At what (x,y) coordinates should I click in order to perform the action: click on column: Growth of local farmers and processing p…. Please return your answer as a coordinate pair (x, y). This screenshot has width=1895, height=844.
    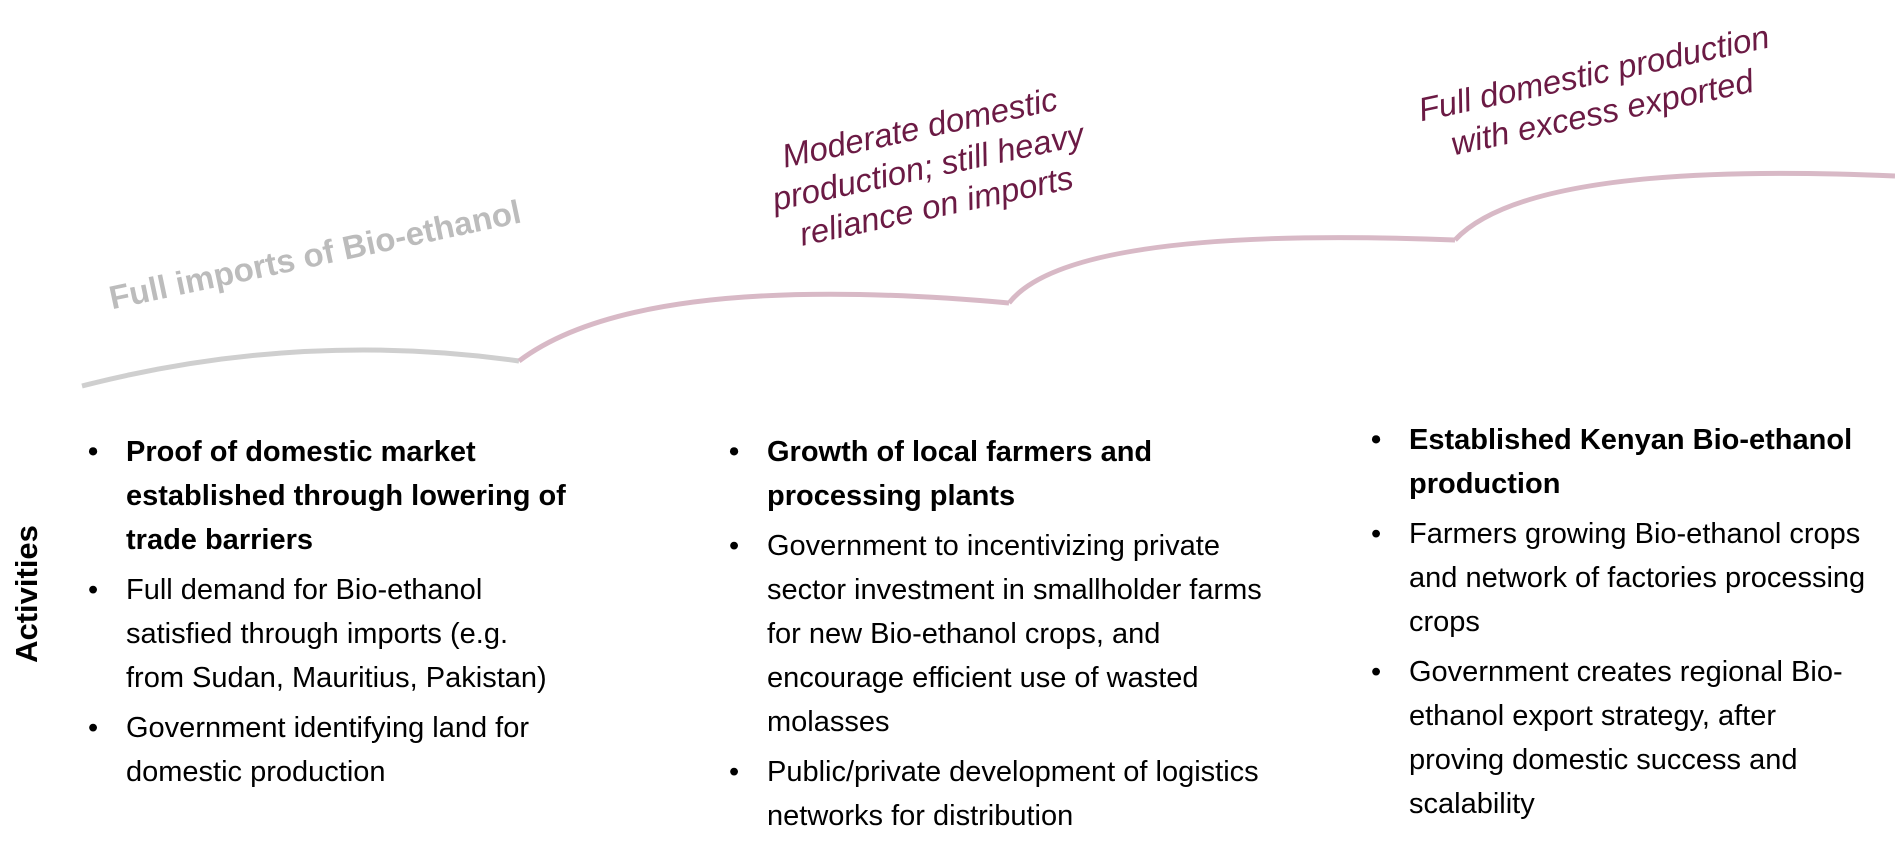
    Looking at the image, I should click on (997, 637).